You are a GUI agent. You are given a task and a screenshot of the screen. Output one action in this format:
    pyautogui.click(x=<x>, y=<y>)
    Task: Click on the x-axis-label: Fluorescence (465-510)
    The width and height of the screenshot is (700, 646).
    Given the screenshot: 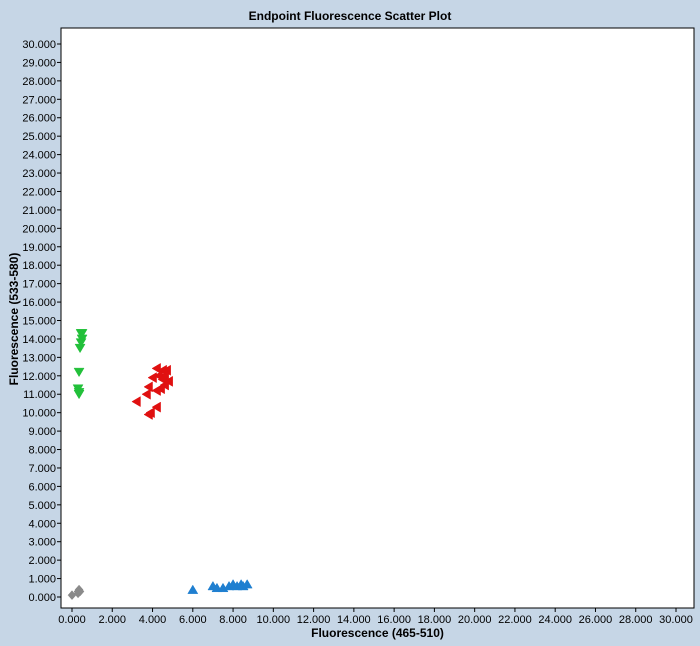 What is the action you would take?
    pyautogui.click(x=377, y=633)
    